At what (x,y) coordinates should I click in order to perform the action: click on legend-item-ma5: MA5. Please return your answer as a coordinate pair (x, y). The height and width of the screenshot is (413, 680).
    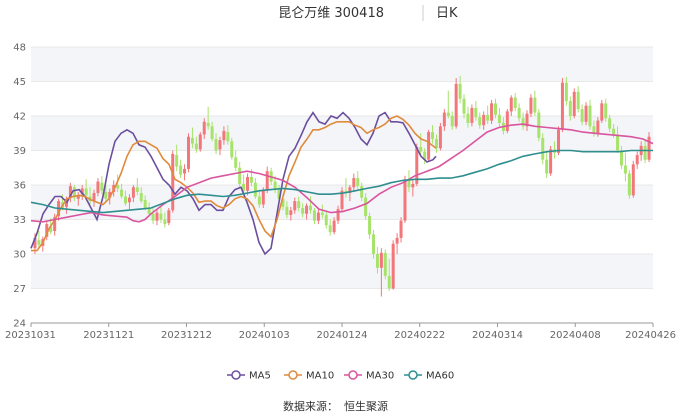
    Looking at the image, I should click on (249, 376).